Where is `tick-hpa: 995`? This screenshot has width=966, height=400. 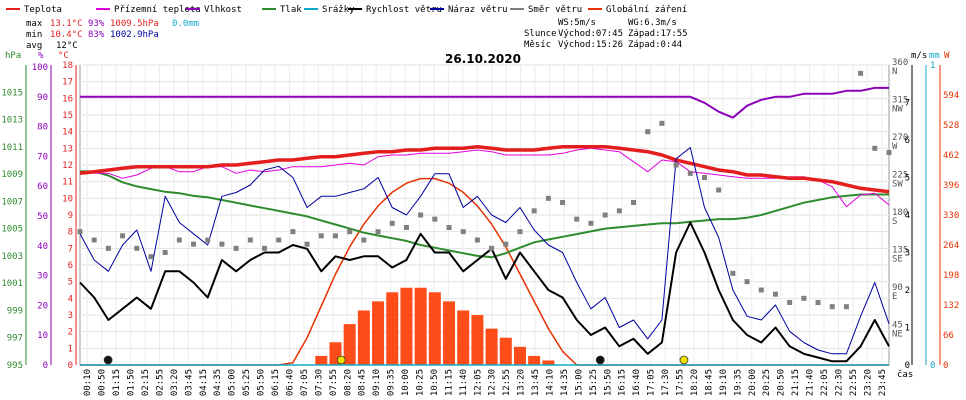 tick-hpa: 995 is located at coordinates (15, 366).